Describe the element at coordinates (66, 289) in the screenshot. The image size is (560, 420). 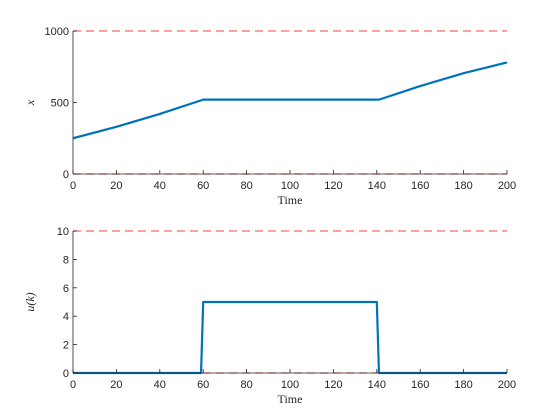
I see `y-tick-label: 6` at that location.